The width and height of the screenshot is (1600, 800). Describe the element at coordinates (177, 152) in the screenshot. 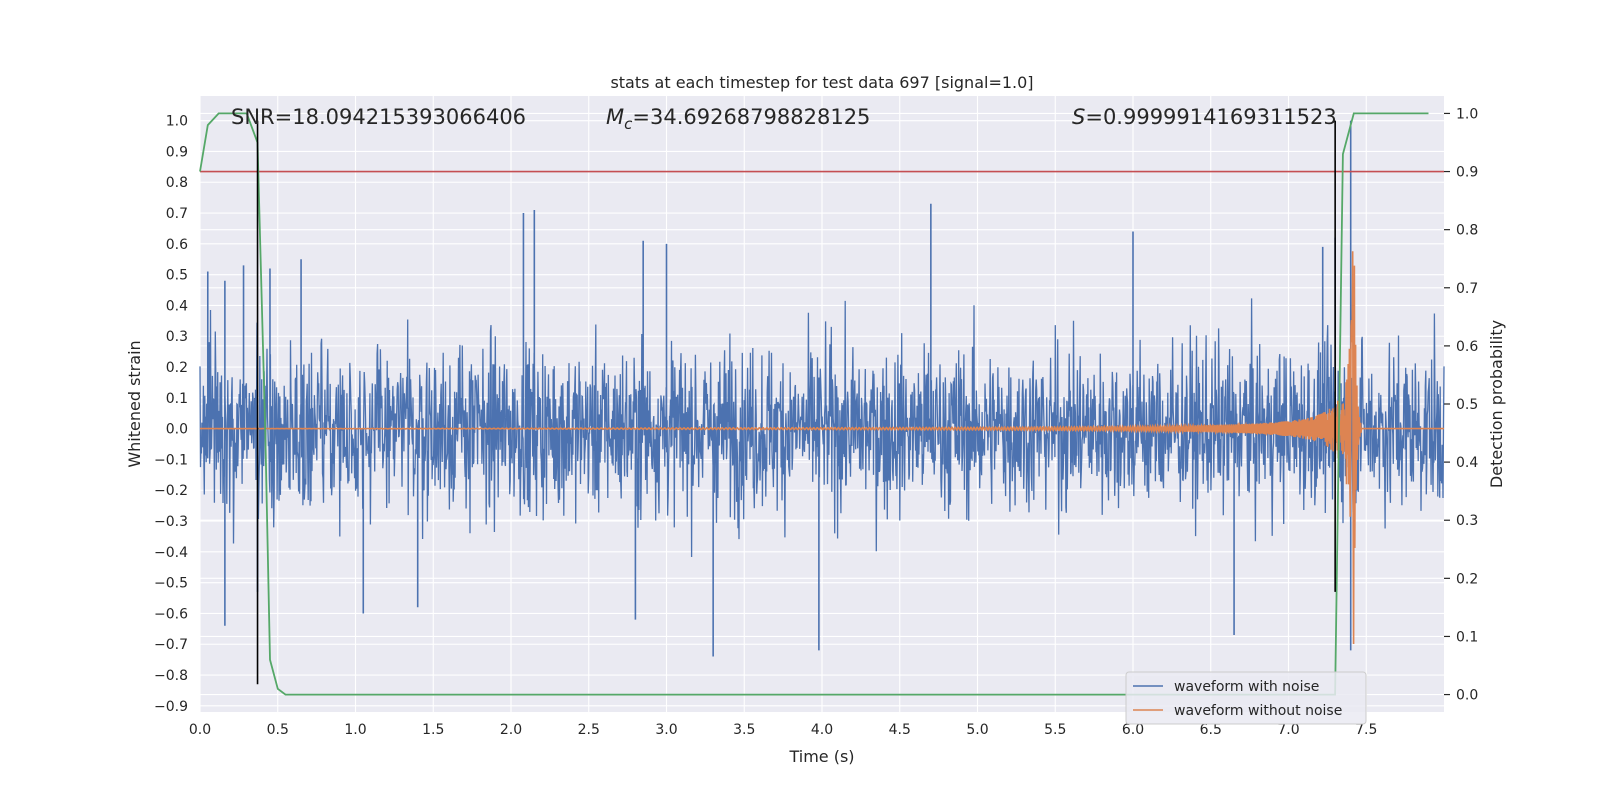

I see `y-tick-label: 0.9` at that location.